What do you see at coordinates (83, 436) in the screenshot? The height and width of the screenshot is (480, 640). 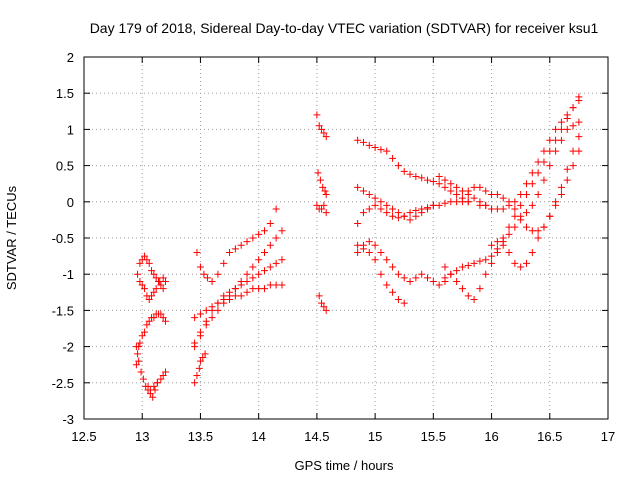 I see `x-tick-label: 12.5` at bounding box center [83, 436].